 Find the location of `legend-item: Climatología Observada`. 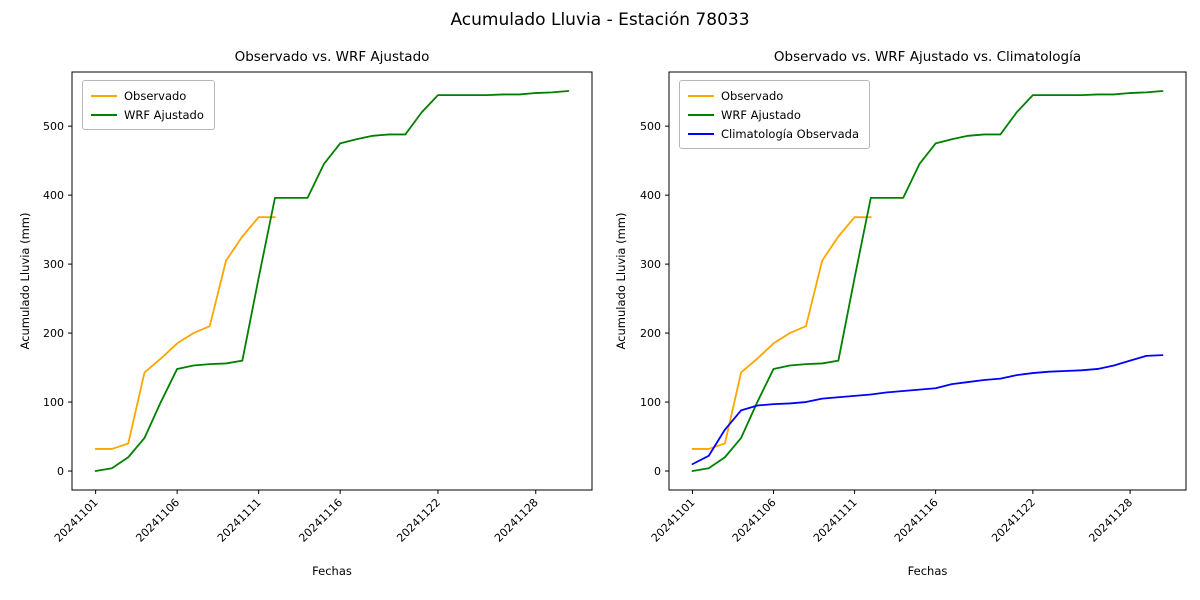

legend-item: Climatología Observada is located at coordinates (773, 133).